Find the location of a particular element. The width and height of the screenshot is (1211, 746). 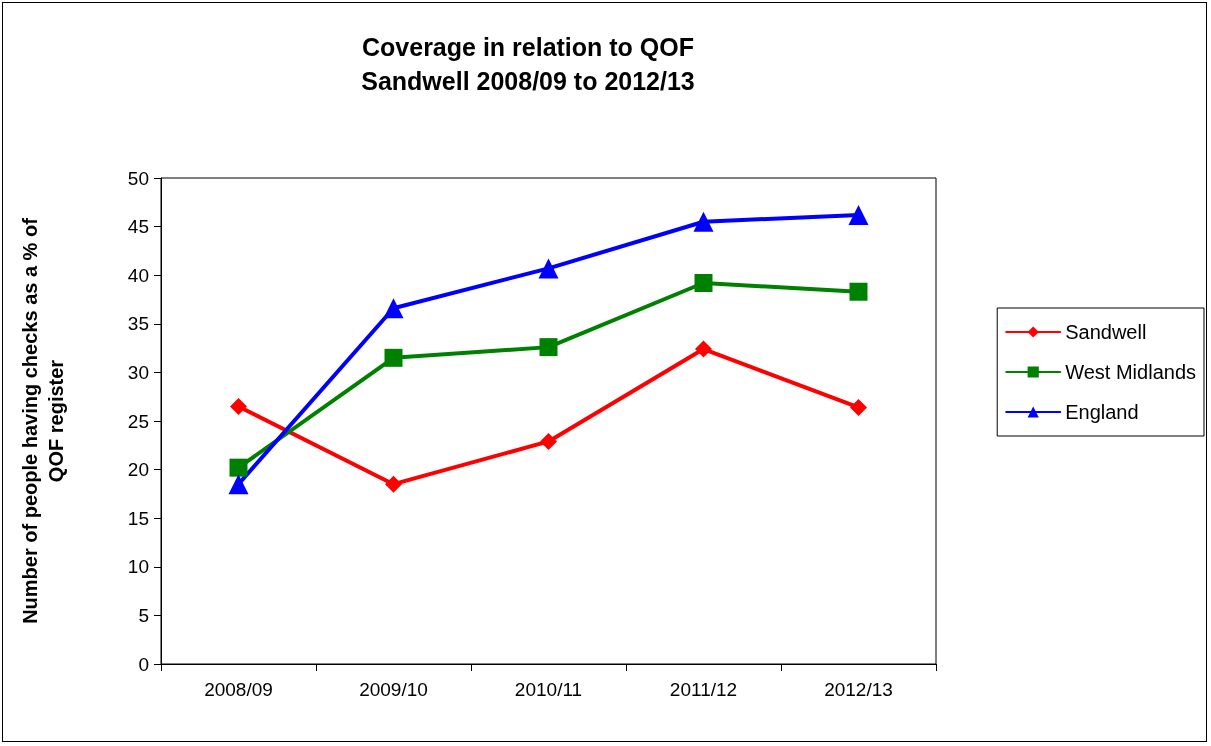

x-tick-label: 2009/10 is located at coordinates (393, 689).